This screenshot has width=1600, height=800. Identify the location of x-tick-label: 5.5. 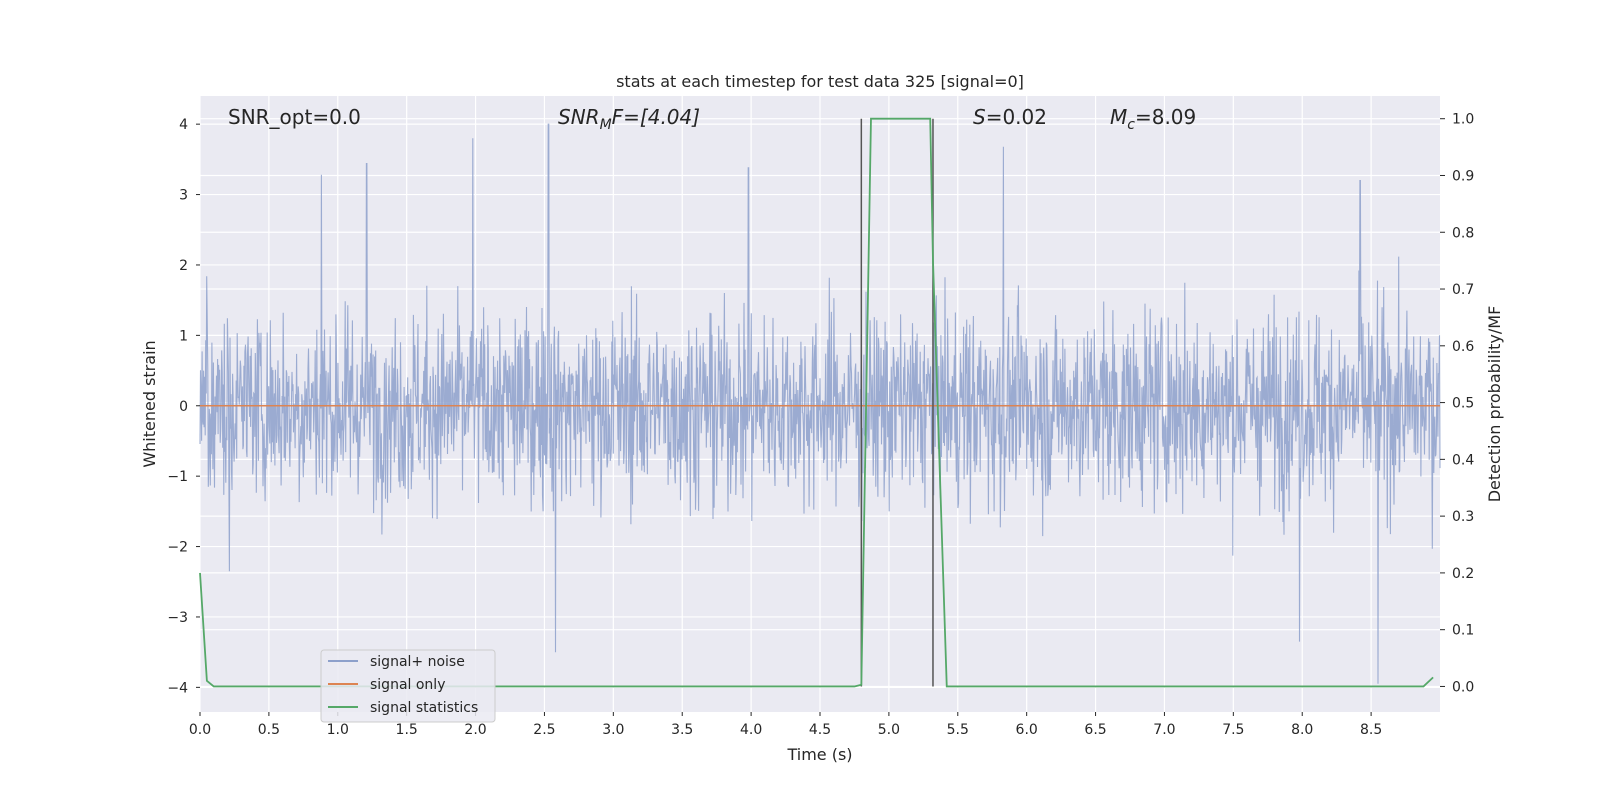
(958, 730).